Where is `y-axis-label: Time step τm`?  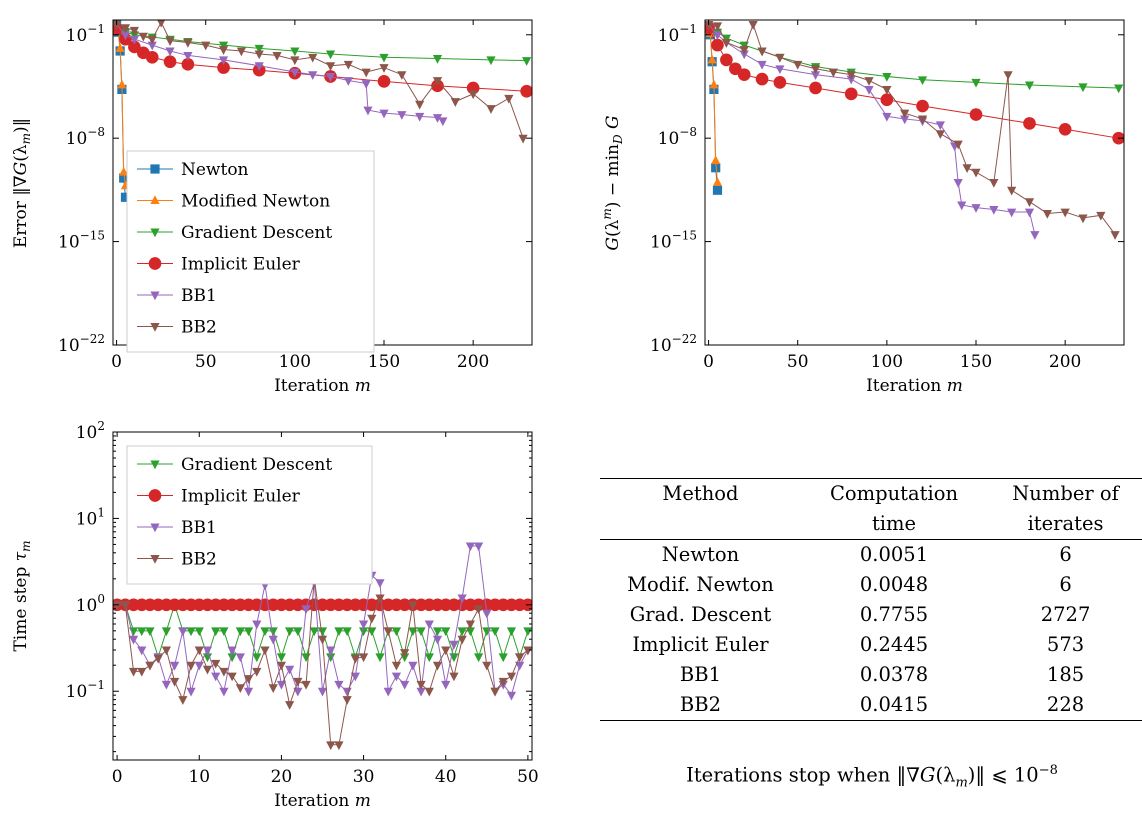 y-axis-label: Time step τm is located at coordinates (22, 595).